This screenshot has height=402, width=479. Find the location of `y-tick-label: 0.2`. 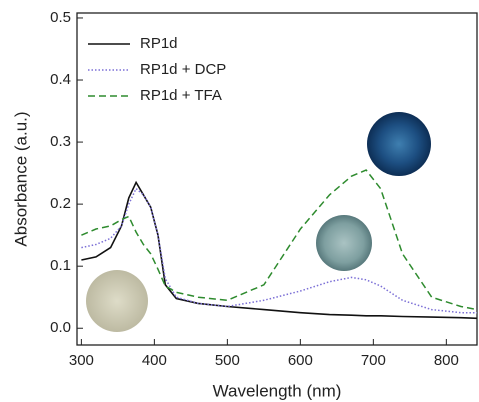

y-tick-label: 0.2 is located at coordinates (60, 203).